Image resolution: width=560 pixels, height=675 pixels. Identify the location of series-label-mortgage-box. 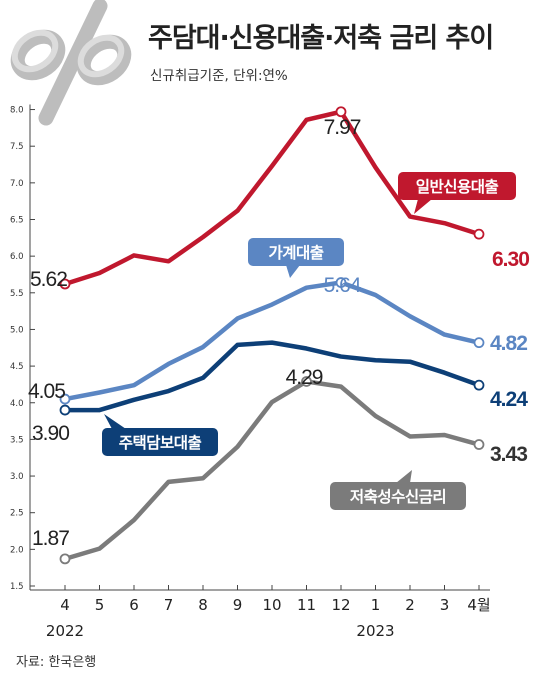
(160, 442).